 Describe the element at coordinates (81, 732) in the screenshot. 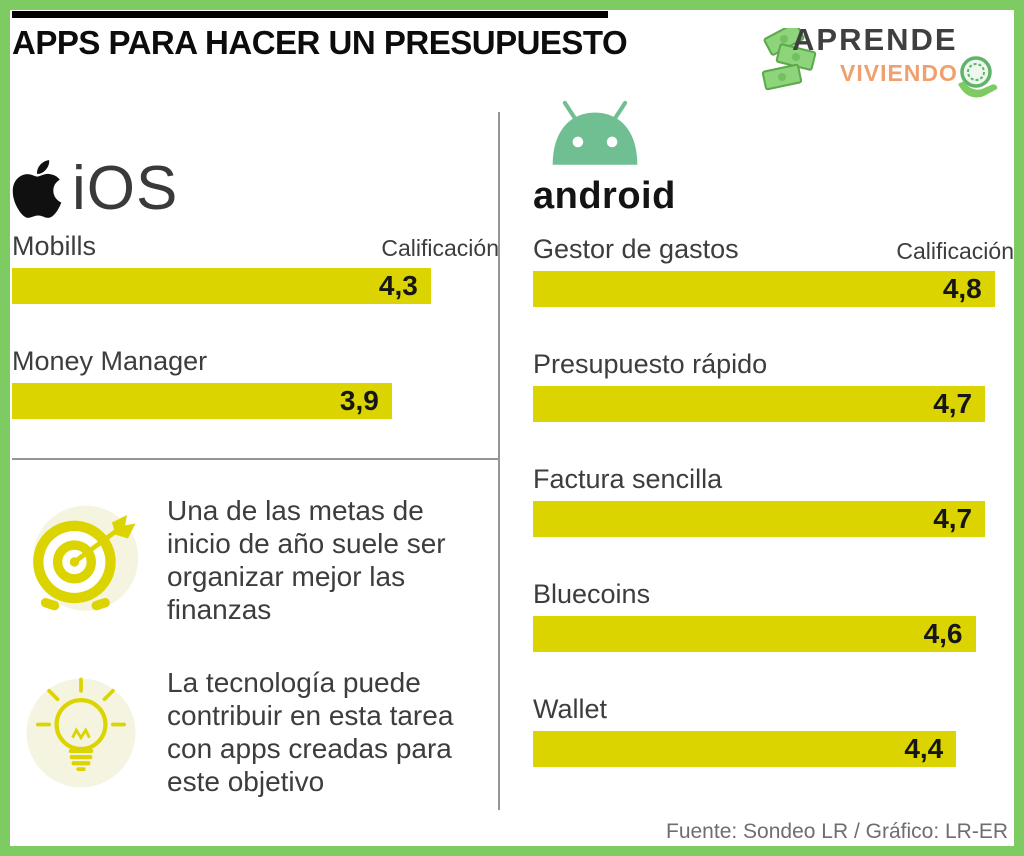

I see `lightbulb-icon` at that location.